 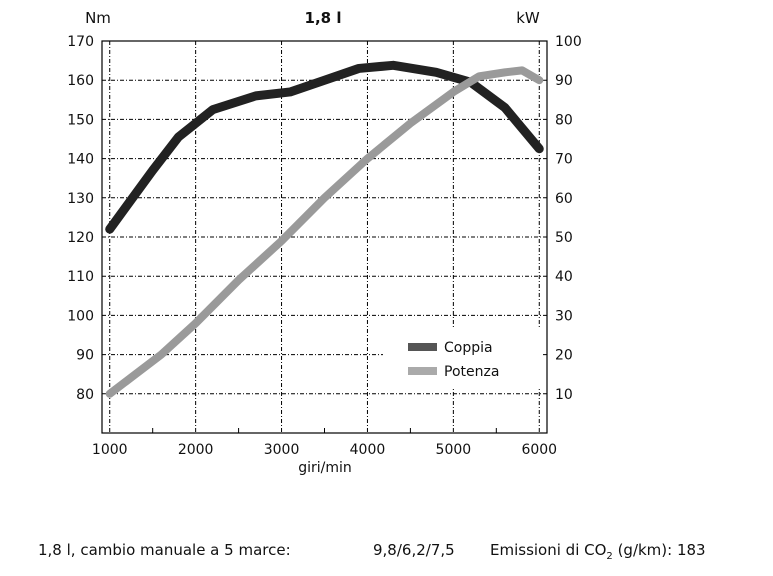 What do you see at coordinates (564, 316) in the screenshot?
I see `y-right-tick-label: 30` at bounding box center [564, 316].